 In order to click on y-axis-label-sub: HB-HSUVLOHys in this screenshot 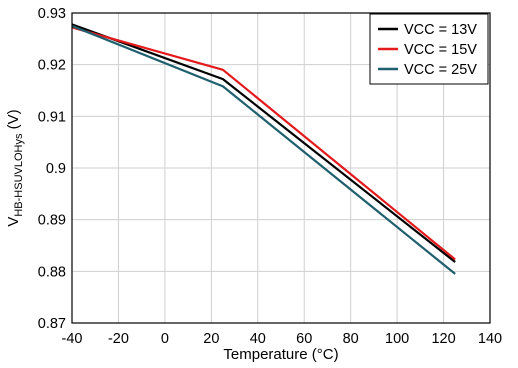, I will do `click(19, 175)`.